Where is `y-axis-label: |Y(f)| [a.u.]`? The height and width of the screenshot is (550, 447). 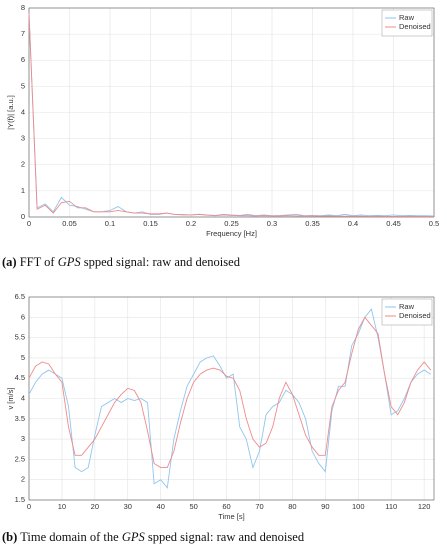 y-axis-label: |Y(f)| [a.u.] is located at coordinates (10, 112).